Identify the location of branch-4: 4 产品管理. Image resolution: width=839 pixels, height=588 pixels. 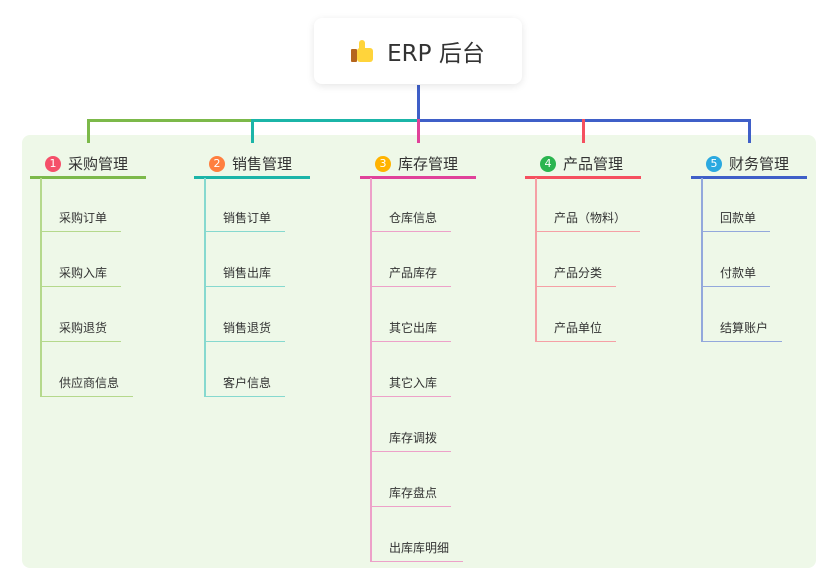
(581, 163).